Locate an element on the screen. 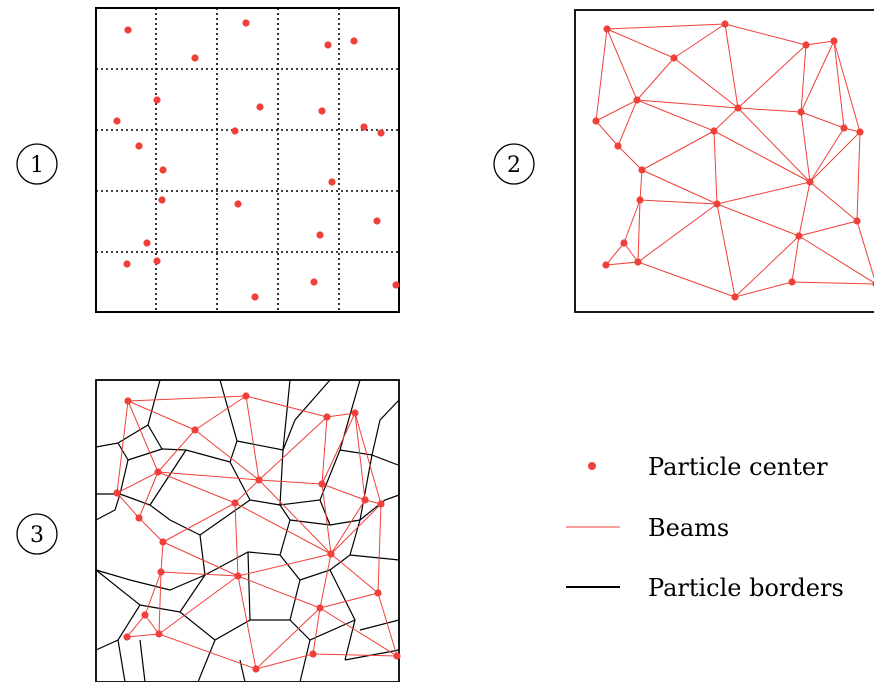  step-2-label: 2 is located at coordinates (514, 165).